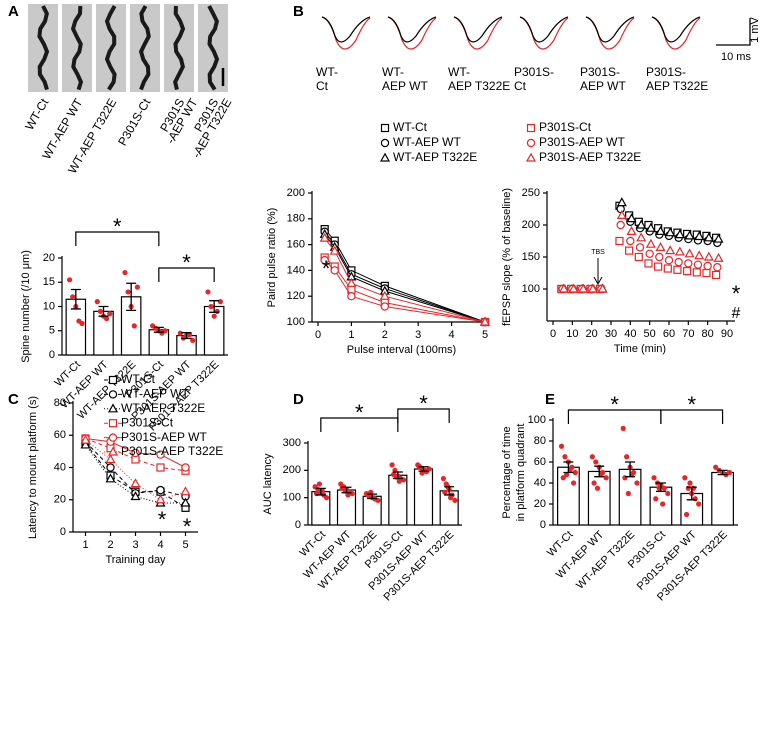 The height and width of the screenshot is (733, 761). I want to click on legend-label: P301S-Ct, so click(565, 127).